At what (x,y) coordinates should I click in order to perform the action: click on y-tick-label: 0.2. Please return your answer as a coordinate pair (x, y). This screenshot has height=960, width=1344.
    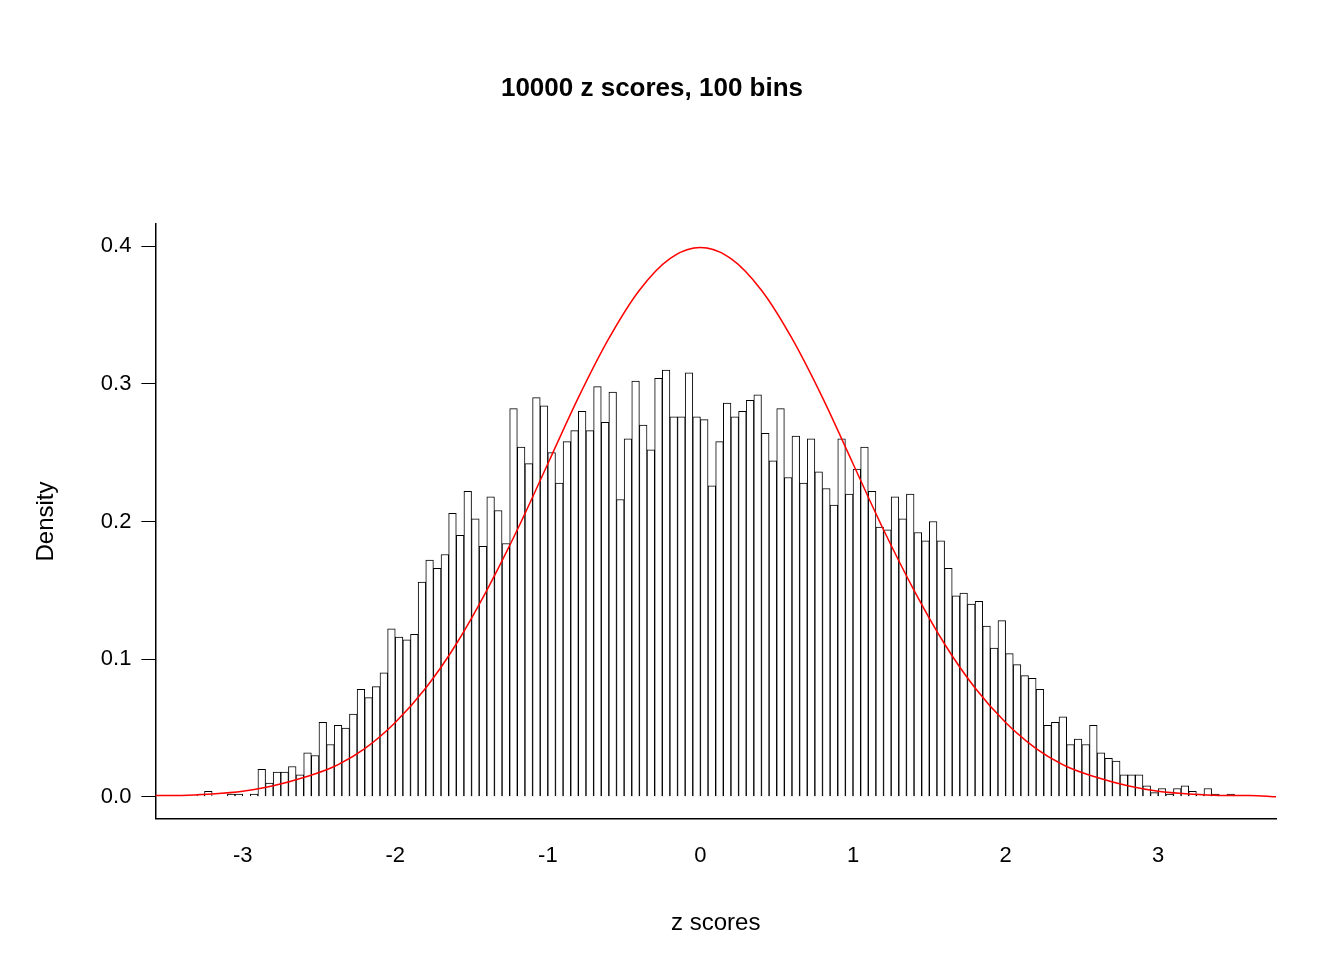
    Looking at the image, I should click on (116, 520).